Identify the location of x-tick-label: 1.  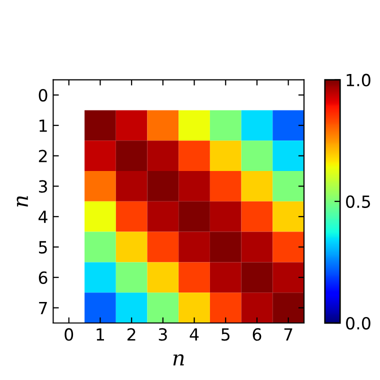
(100, 334).